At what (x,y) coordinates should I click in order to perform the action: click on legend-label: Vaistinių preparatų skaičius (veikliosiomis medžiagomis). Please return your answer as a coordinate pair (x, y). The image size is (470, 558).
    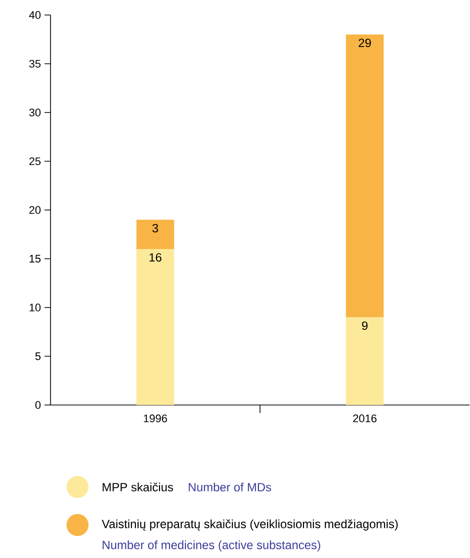
    Looking at the image, I should click on (250, 525).